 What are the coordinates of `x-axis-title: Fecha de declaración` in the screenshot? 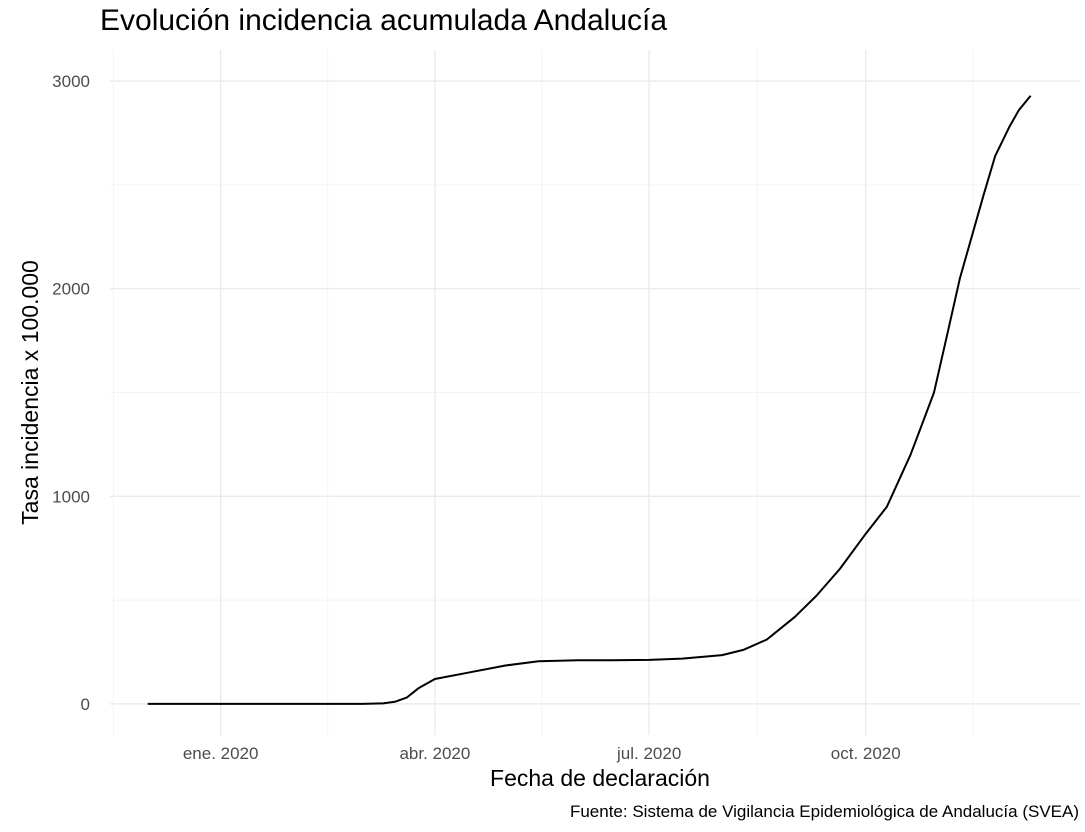 It's located at (600, 778).